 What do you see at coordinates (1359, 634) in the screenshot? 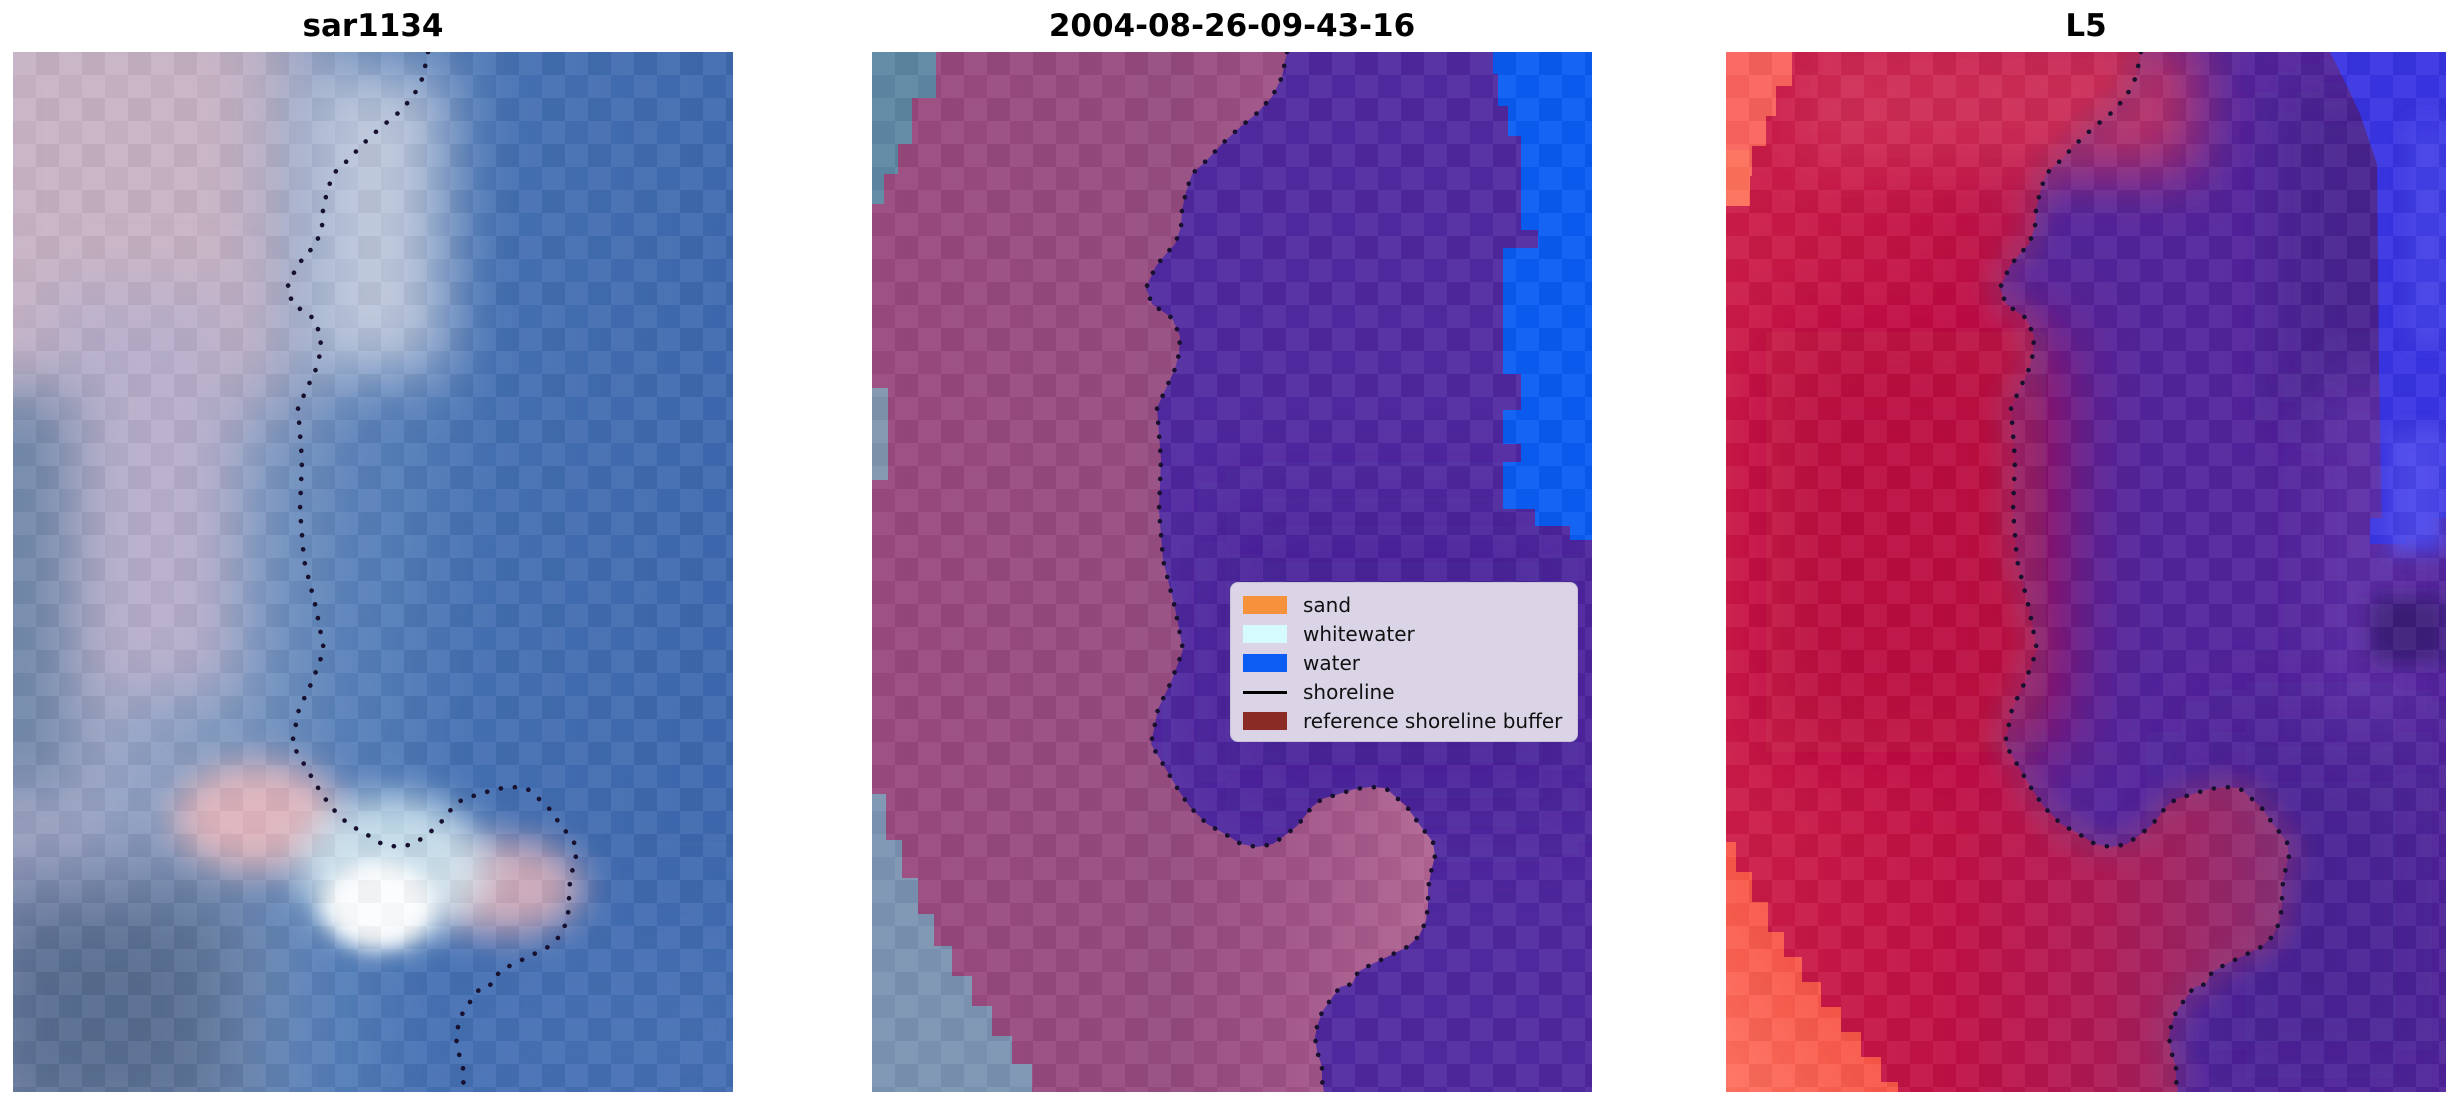
I see `legend-label-whitewater: whitewater` at bounding box center [1359, 634].